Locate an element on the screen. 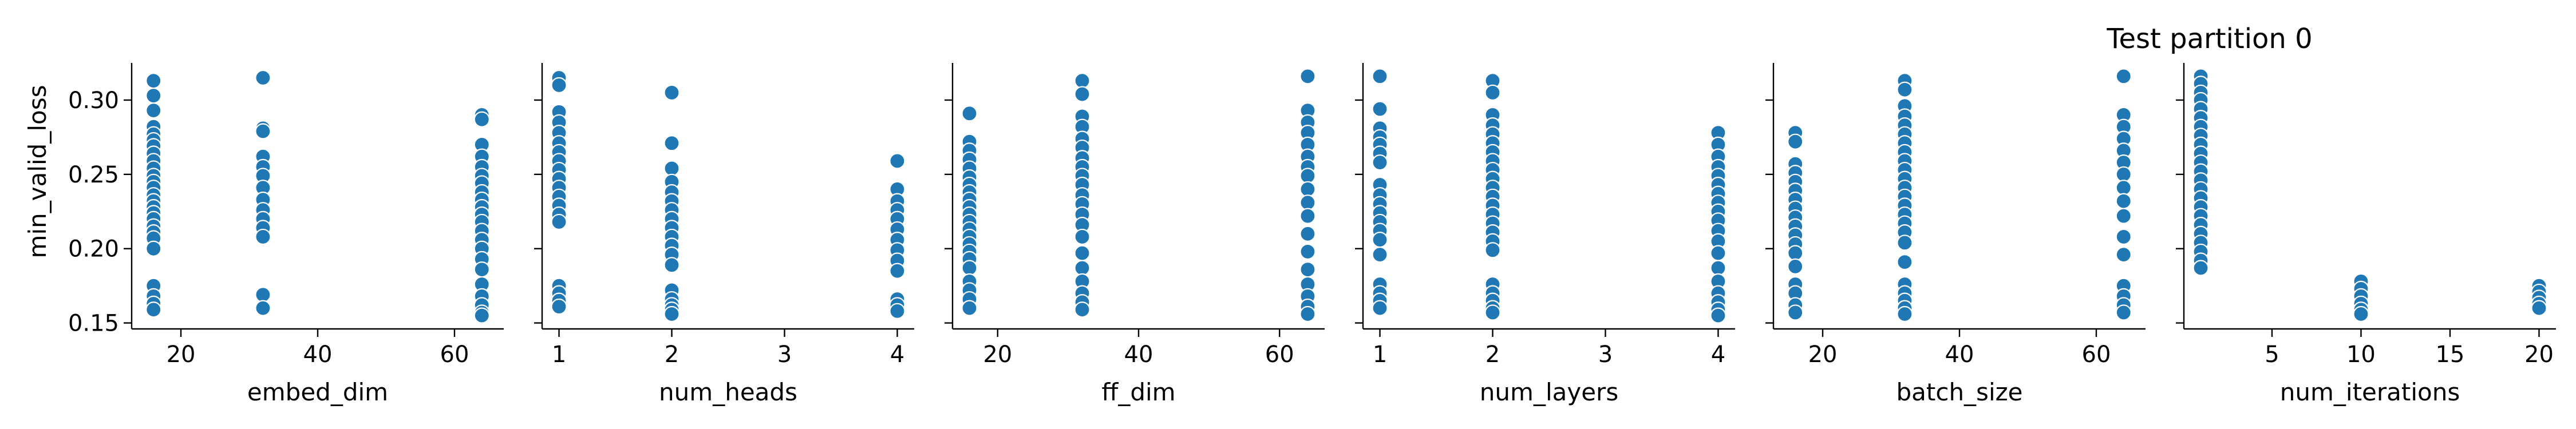 This screenshot has width=2576, height=429. y-axis-label: min_valid_loss is located at coordinates (37, 172).